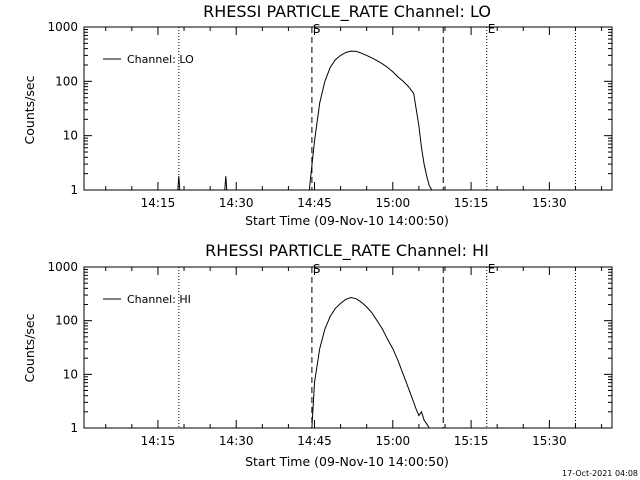 The image size is (640, 480). Describe the element at coordinates (347, 12) in the screenshot. I see `chart-title: RHESSI PARTICLE_RATE Channel: LO` at that location.